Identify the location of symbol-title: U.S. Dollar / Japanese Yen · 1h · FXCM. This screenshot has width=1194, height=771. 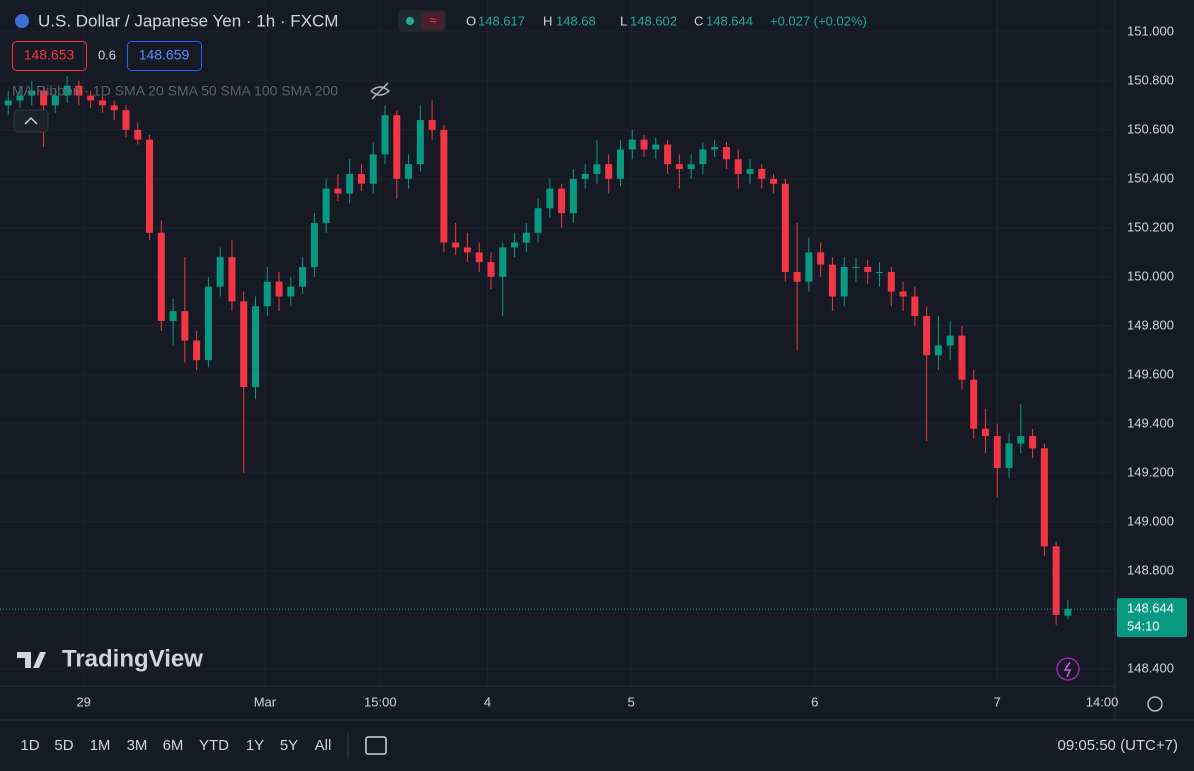
(188, 20).